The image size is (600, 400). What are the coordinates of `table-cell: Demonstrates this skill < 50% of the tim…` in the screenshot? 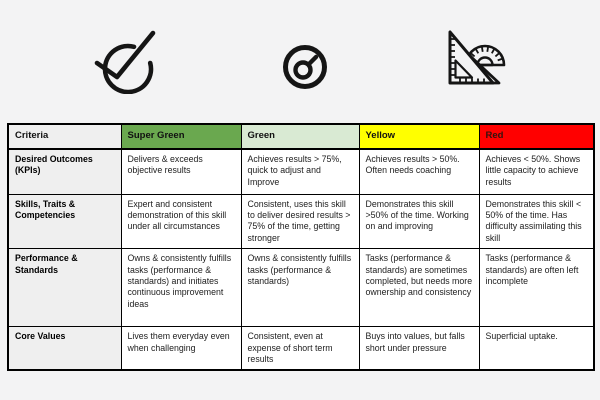 It's located at (536, 221).